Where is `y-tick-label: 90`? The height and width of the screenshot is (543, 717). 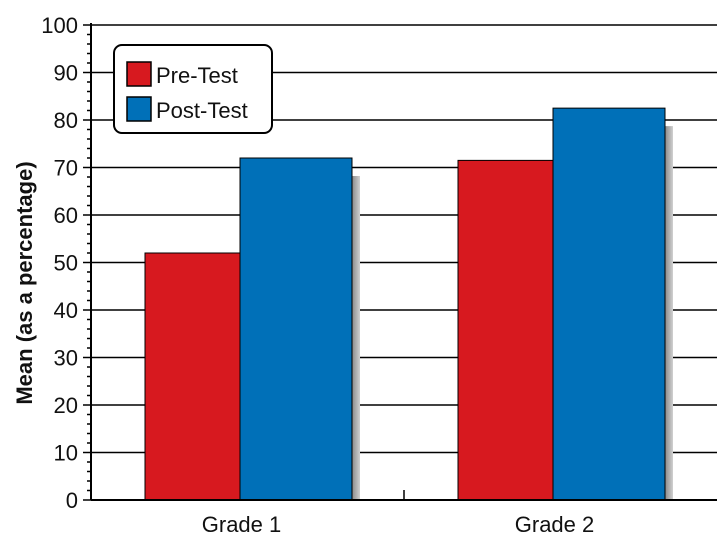
y-tick-label: 90 is located at coordinates (66, 73).